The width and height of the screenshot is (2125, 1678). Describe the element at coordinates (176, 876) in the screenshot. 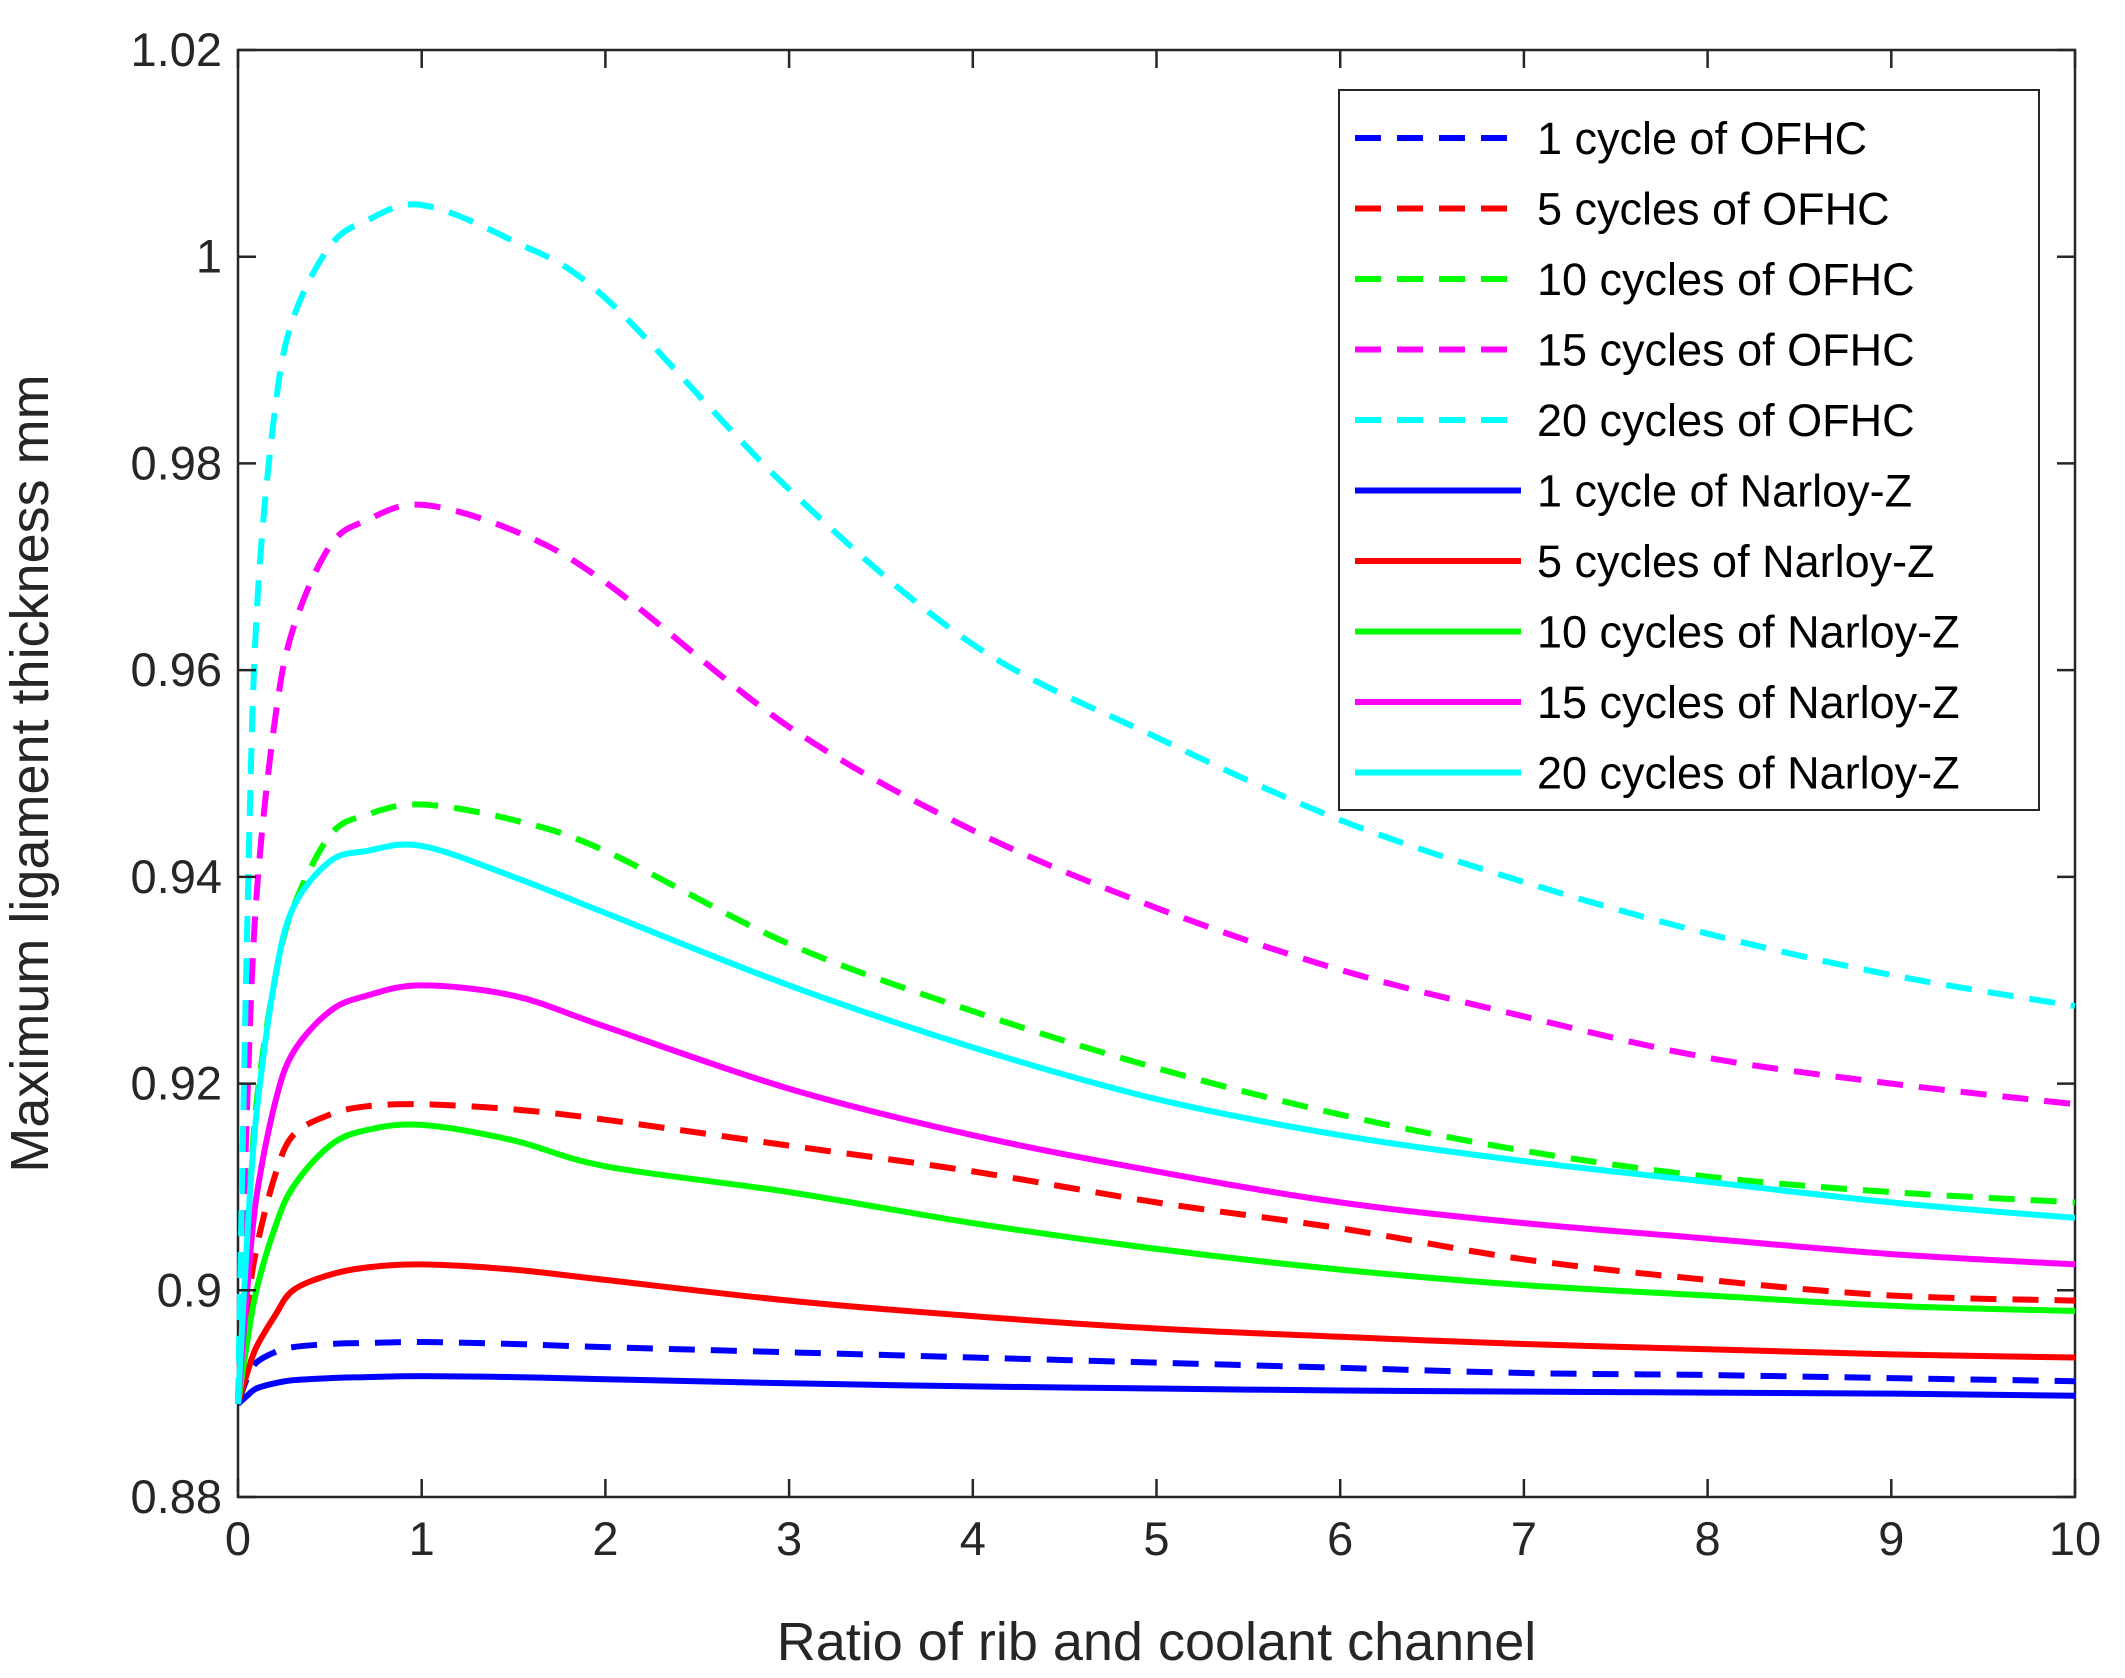

I see `y-tick-label: 0.94` at that location.